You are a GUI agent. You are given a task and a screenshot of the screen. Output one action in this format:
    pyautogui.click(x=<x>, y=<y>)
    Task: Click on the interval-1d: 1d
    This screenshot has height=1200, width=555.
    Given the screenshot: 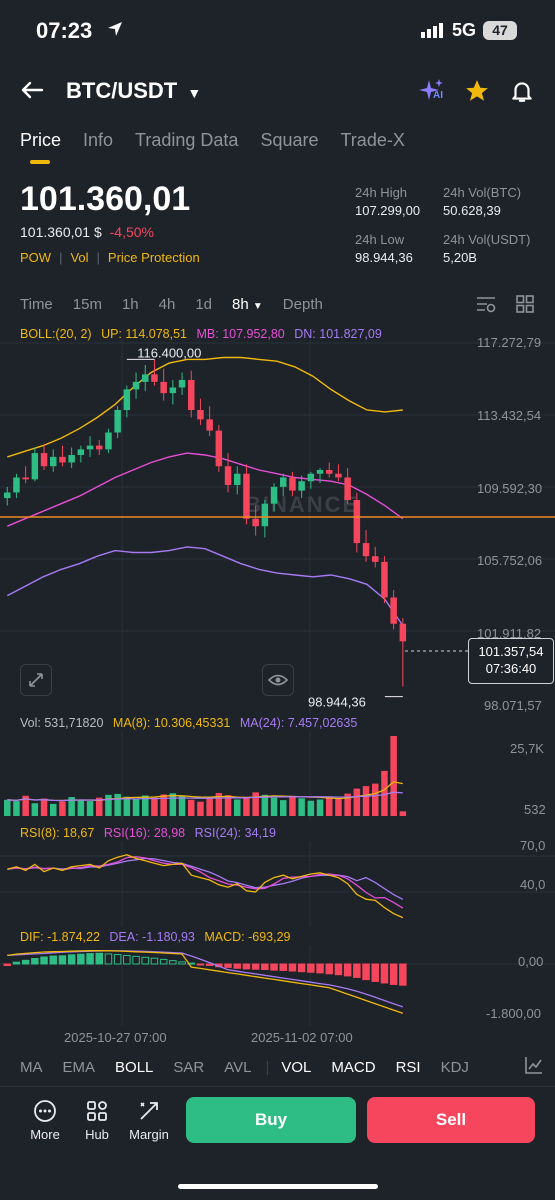 What is the action you would take?
    pyautogui.click(x=204, y=304)
    